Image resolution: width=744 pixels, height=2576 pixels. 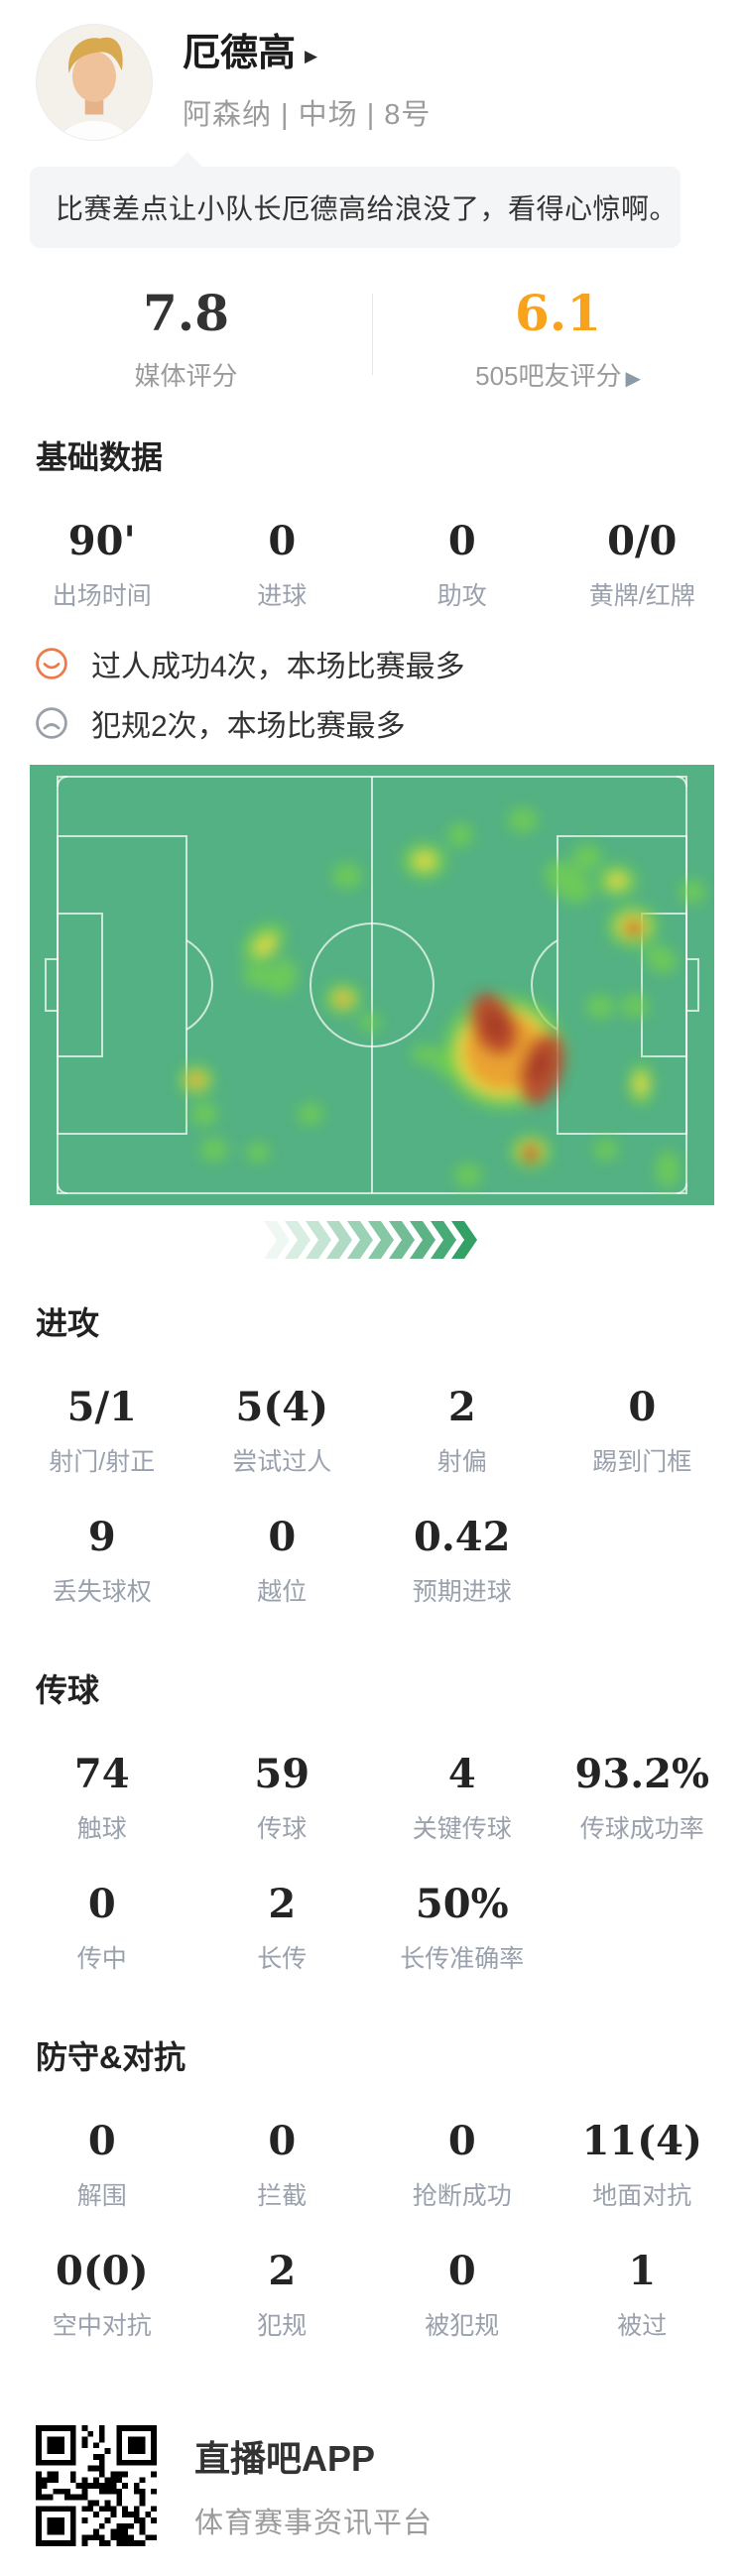 What do you see at coordinates (51, 663) in the screenshot?
I see `smiley-icon` at bounding box center [51, 663].